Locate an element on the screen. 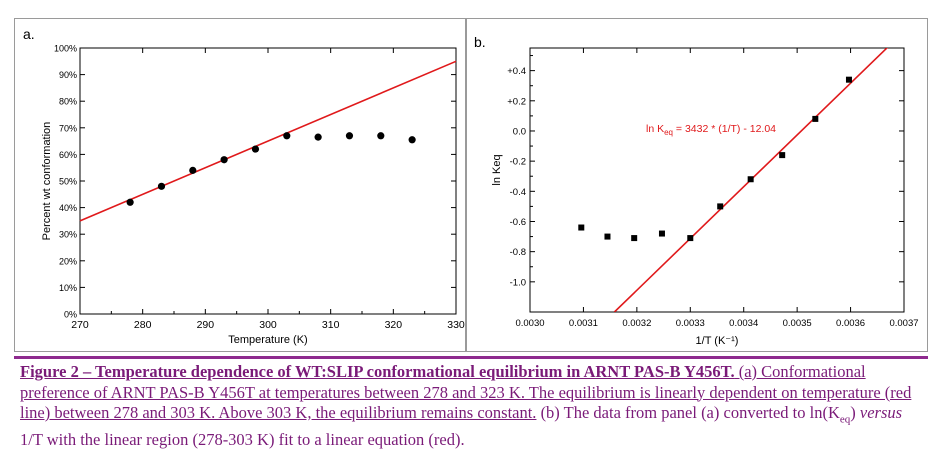 This screenshot has width=928, height=460. x-tick-label-a: 280 is located at coordinates (143, 325).